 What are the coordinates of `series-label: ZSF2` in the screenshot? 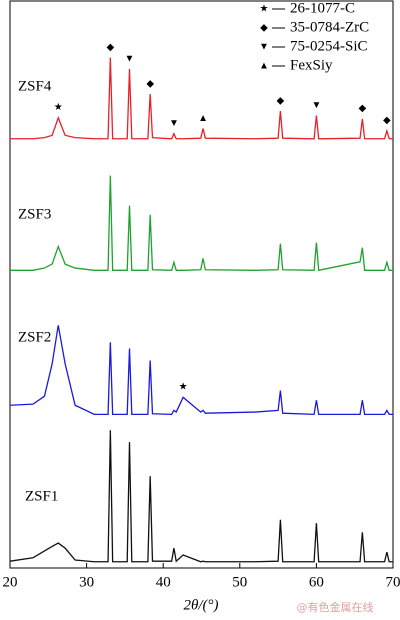 It's located at (34, 337).